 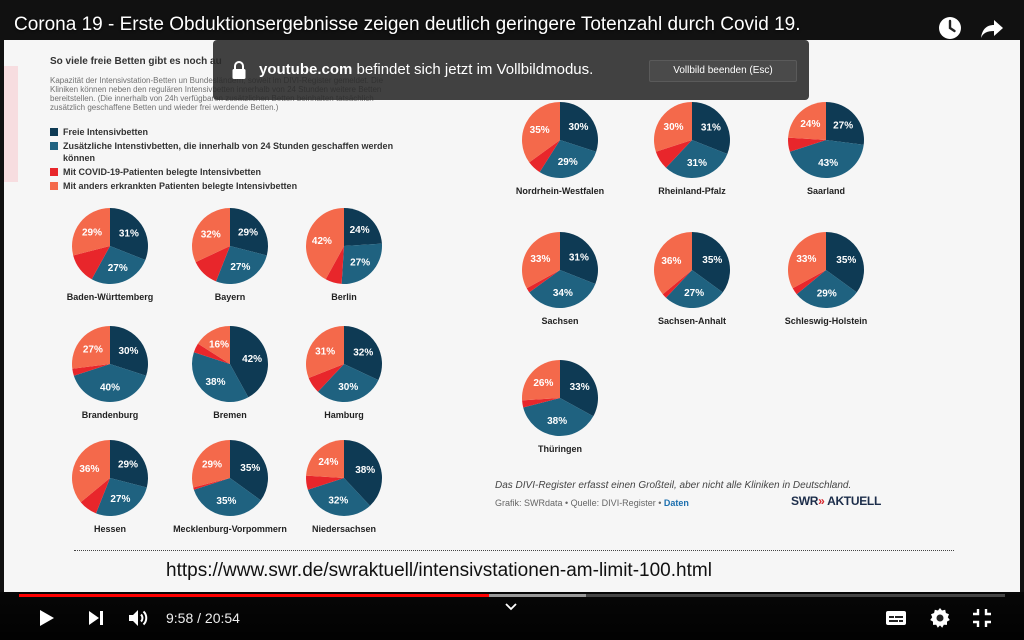 I want to click on pie-chart-bremen: 42% 38% 16%, so click(x=230, y=364).